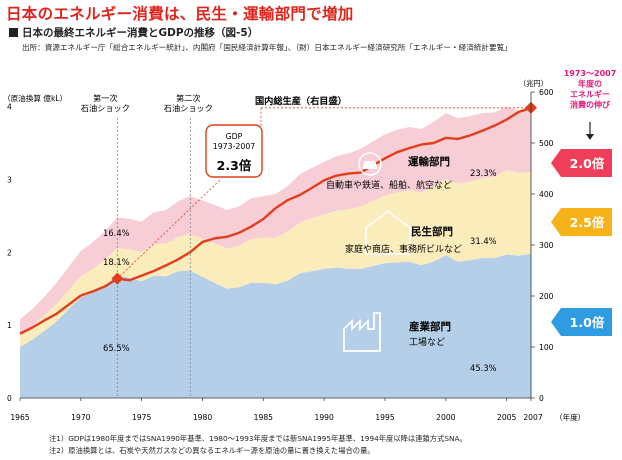 The height and width of the screenshot is (460, 622). What do you see at coordinates (9, 398) in the screenshot?
I see `y-left-tick-label: 0` at bounding box center [9, 398].